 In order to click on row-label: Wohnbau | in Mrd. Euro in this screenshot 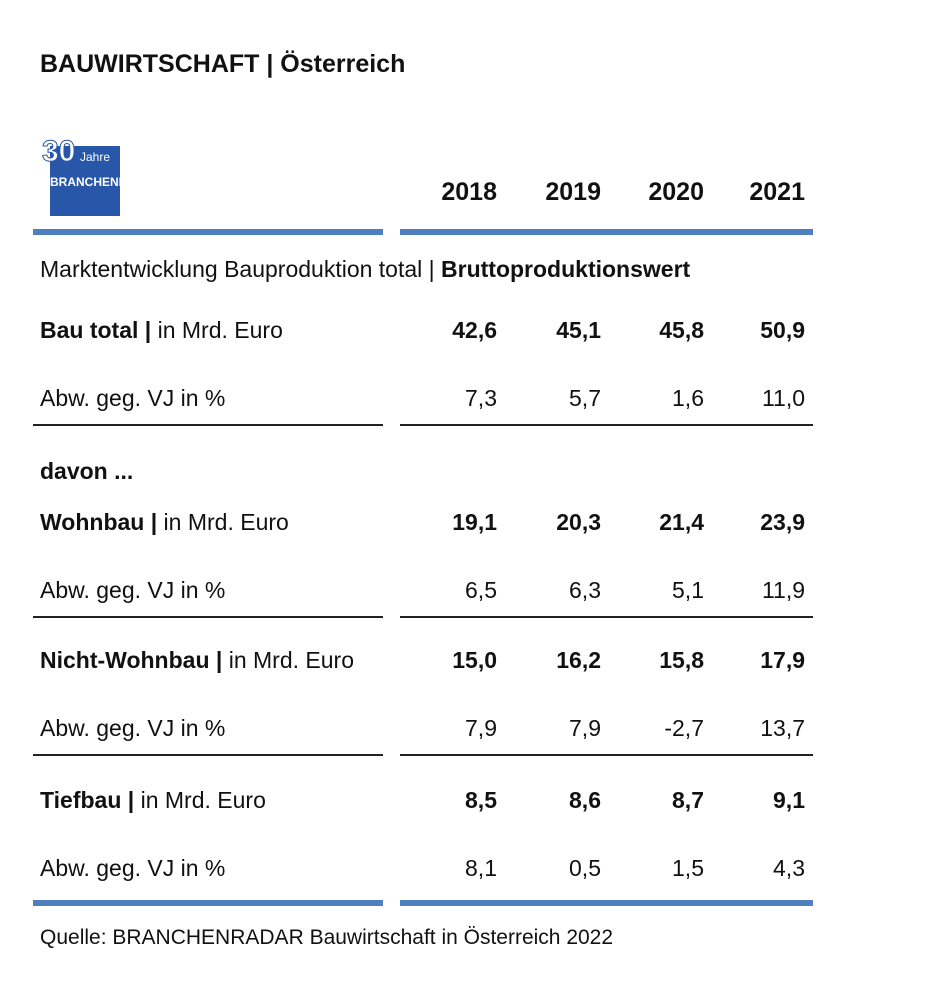, I will do `click(164, 522)`.